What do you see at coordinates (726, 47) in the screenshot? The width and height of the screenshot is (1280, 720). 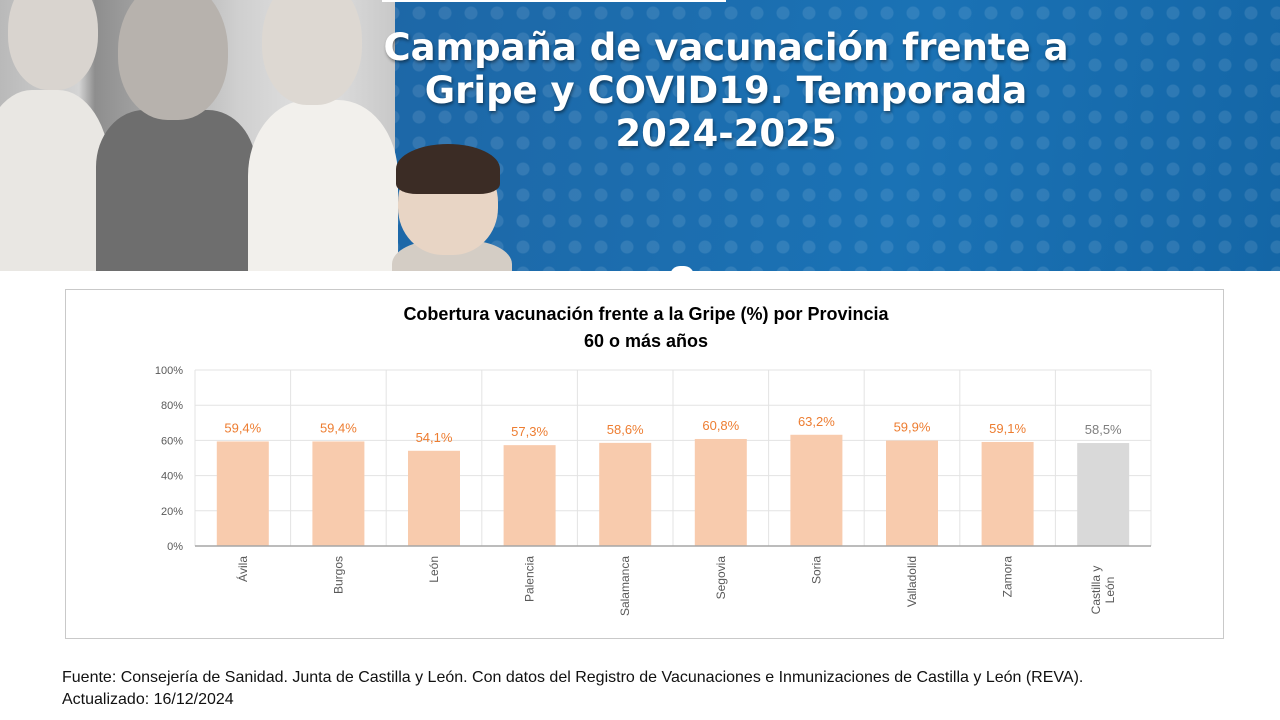 I see `banner-title-line-1: Campaña de vacunación frente a` at bounding box center [726, 47].